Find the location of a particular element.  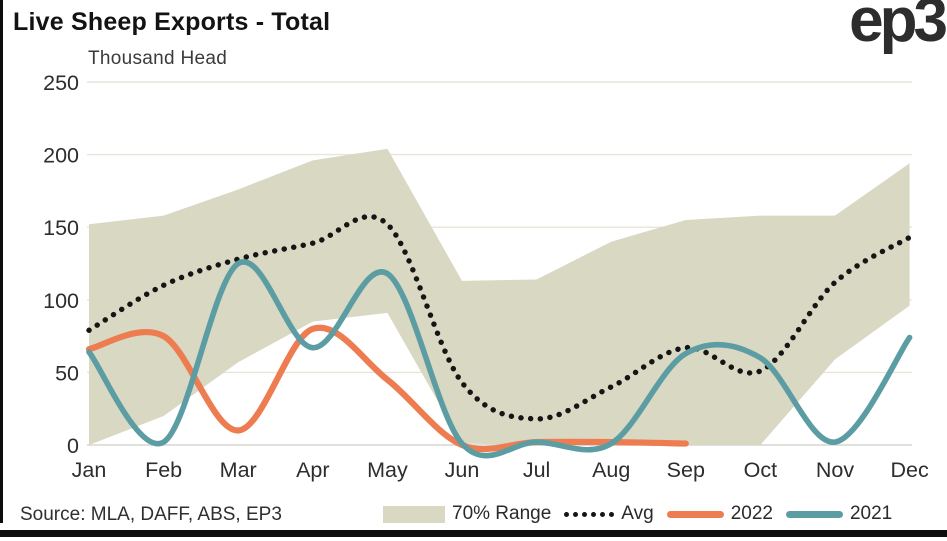

chart-legend: 70% Range Avg 2022 2021 is located at coordinates (637, 514).